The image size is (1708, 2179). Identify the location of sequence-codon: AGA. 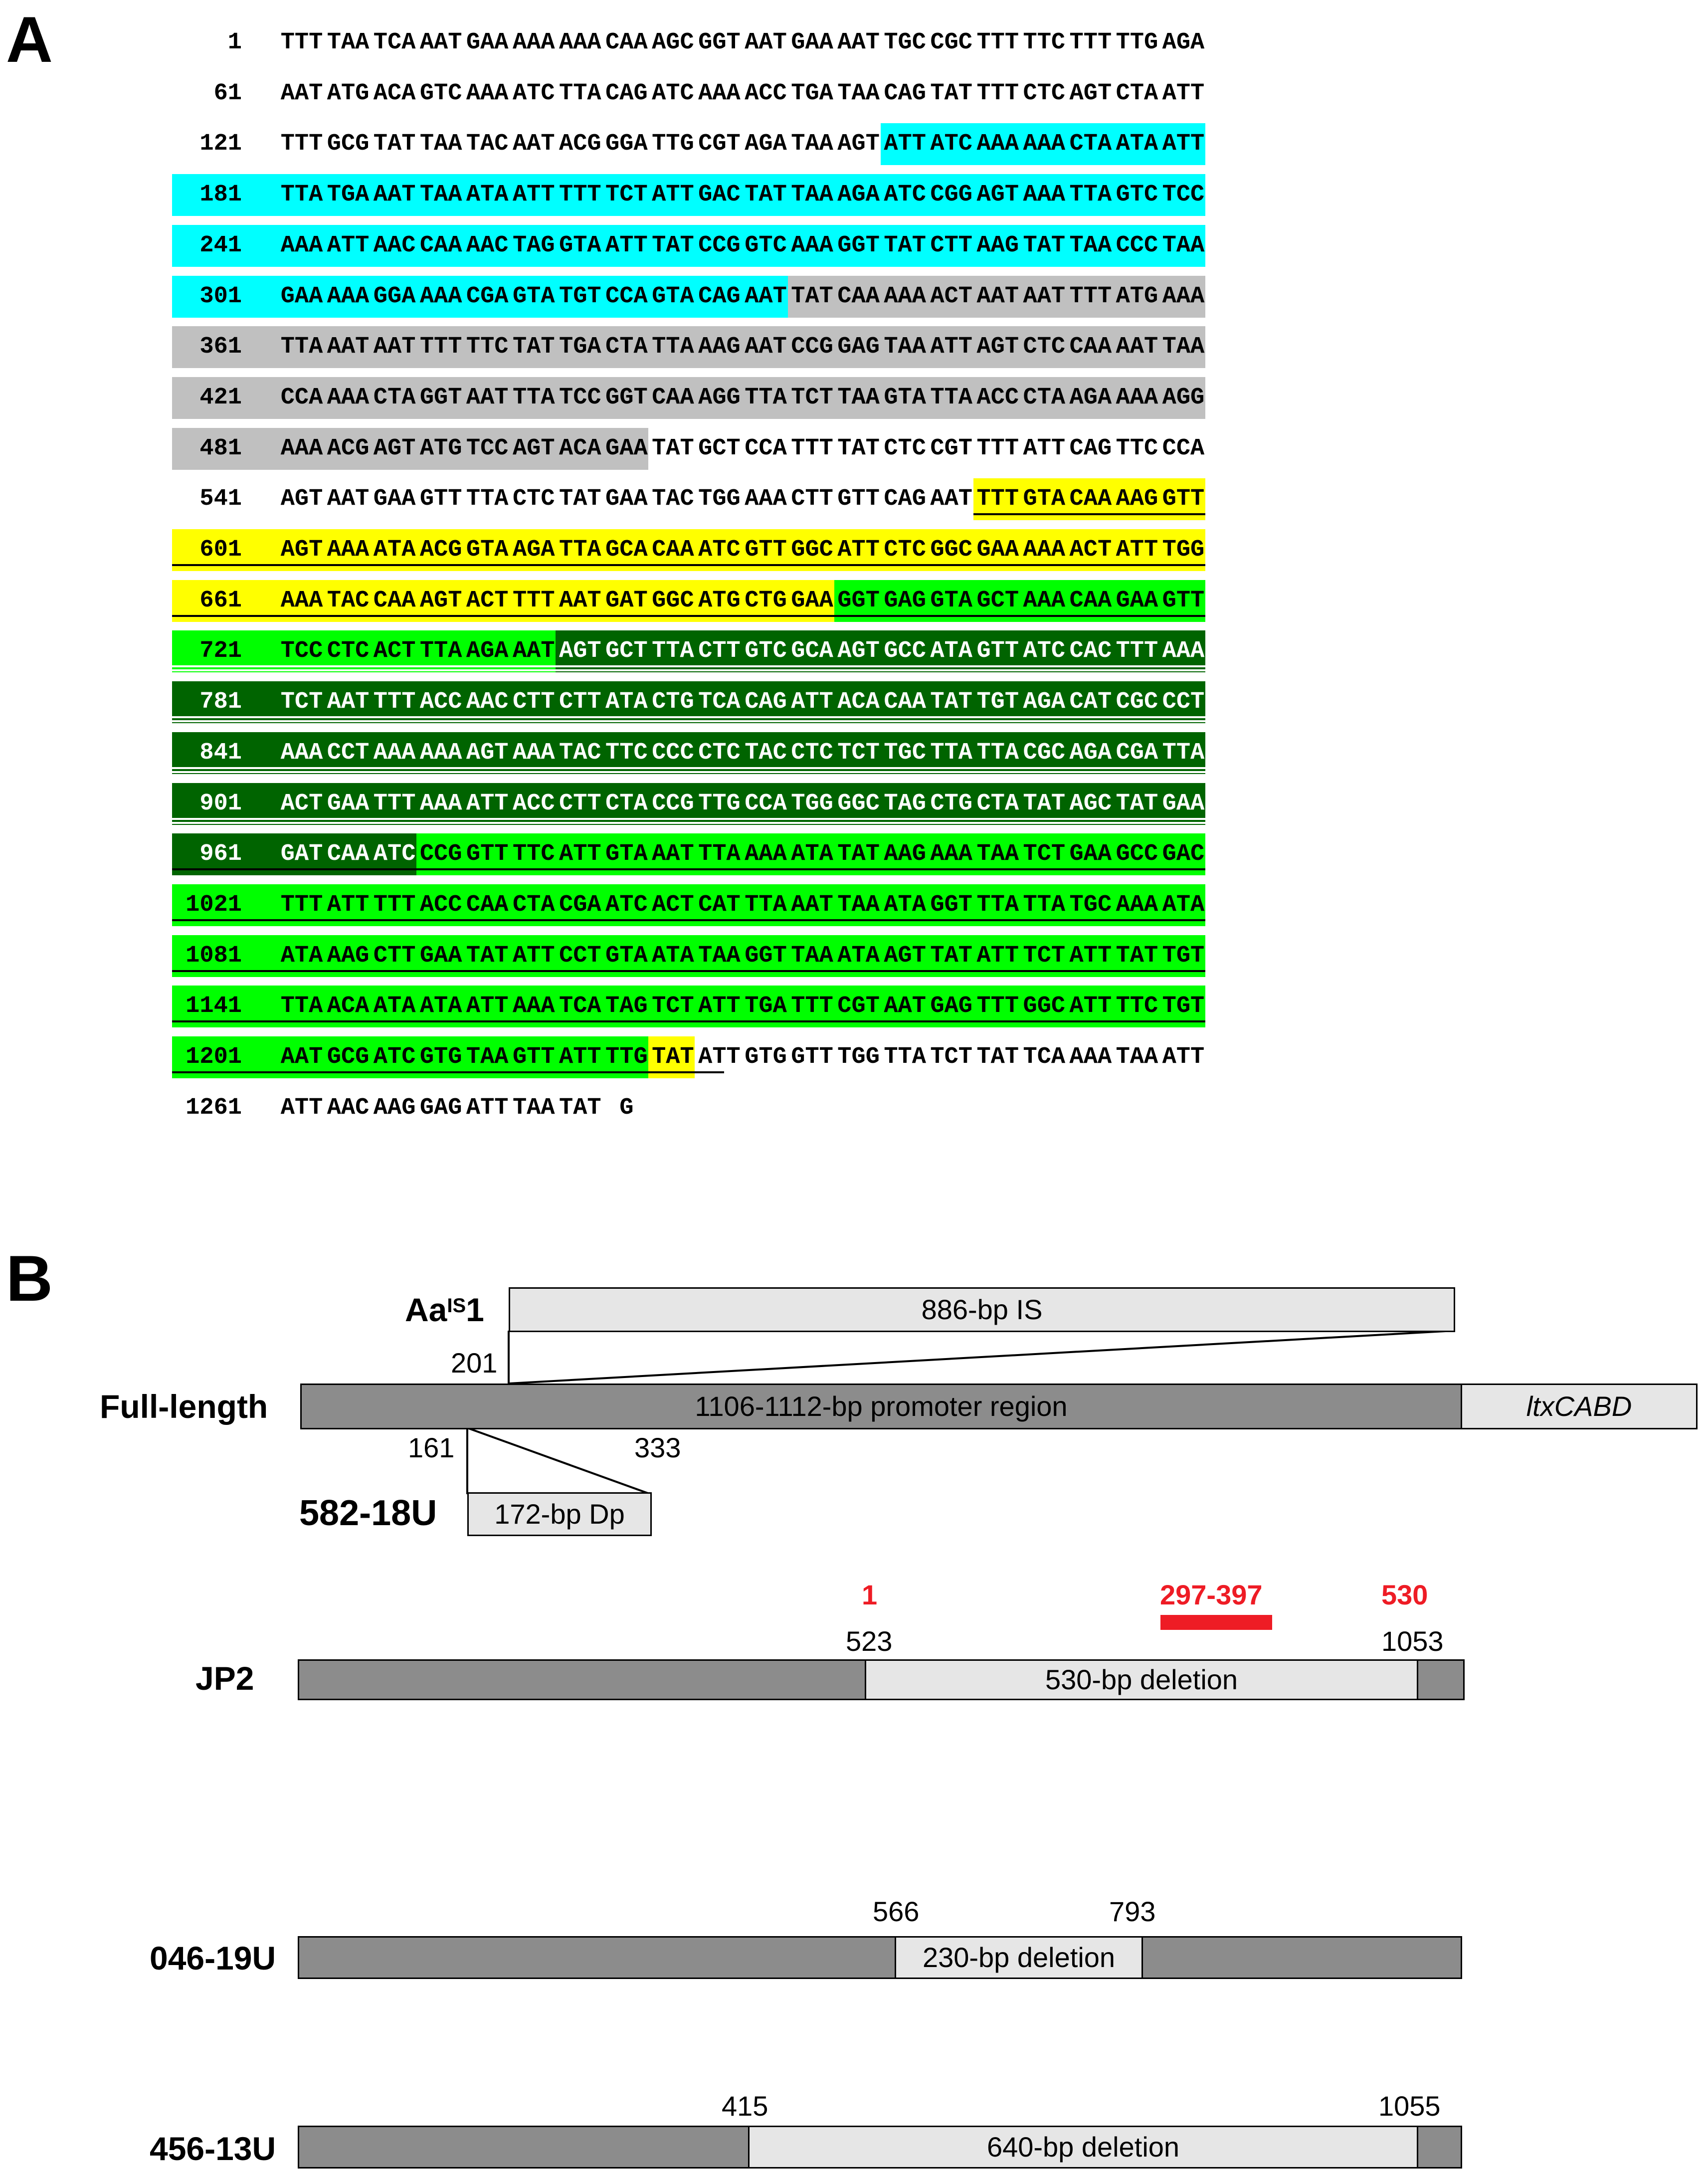
(1183, 42).